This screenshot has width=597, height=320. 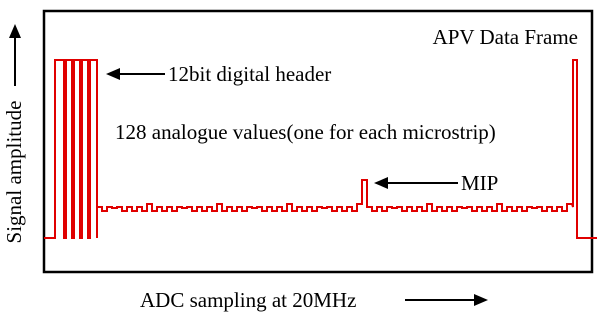 What do you see at coordinates (416, 183) in the screenshot?
I see `mip-arrow` at bounding box center [416, 183].